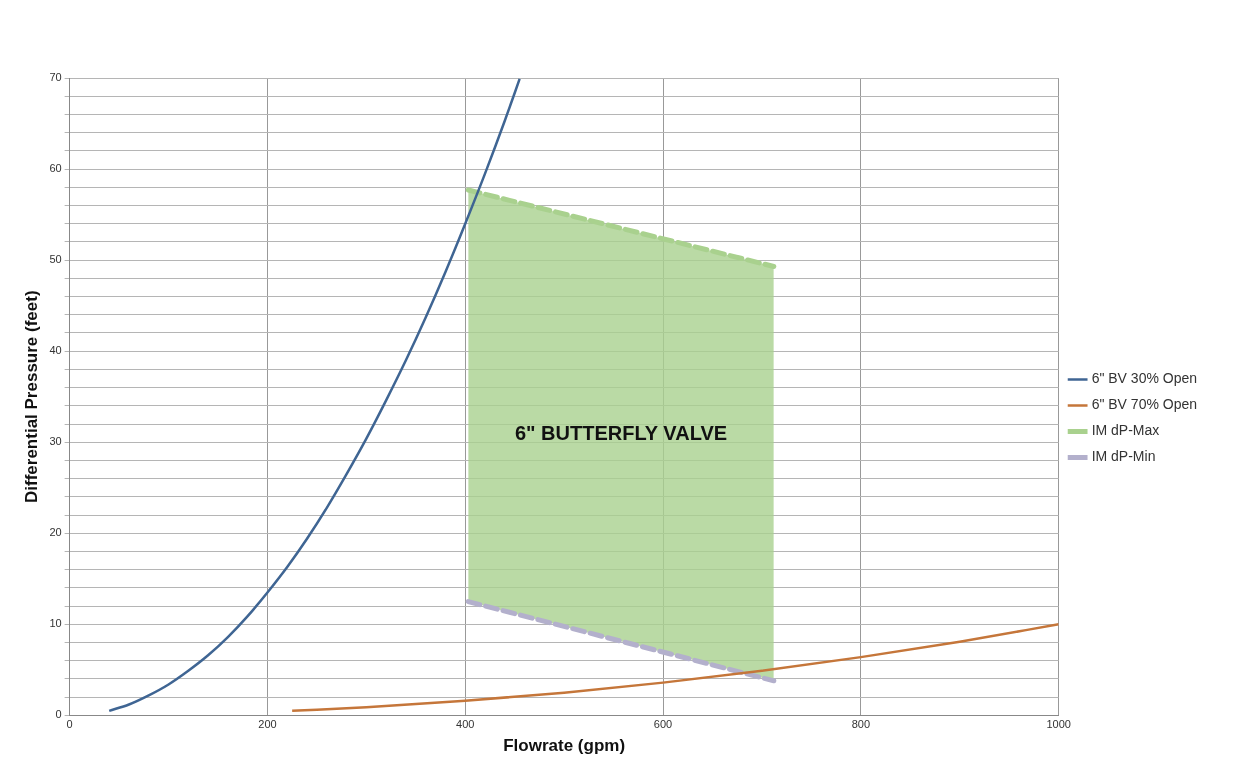 The height and width of the screenshot is (767, 1245). What do you see at coordinates (55, 259) in the screenshot?
I see `y-tick-label: 50` at bounding box center [55, 259].